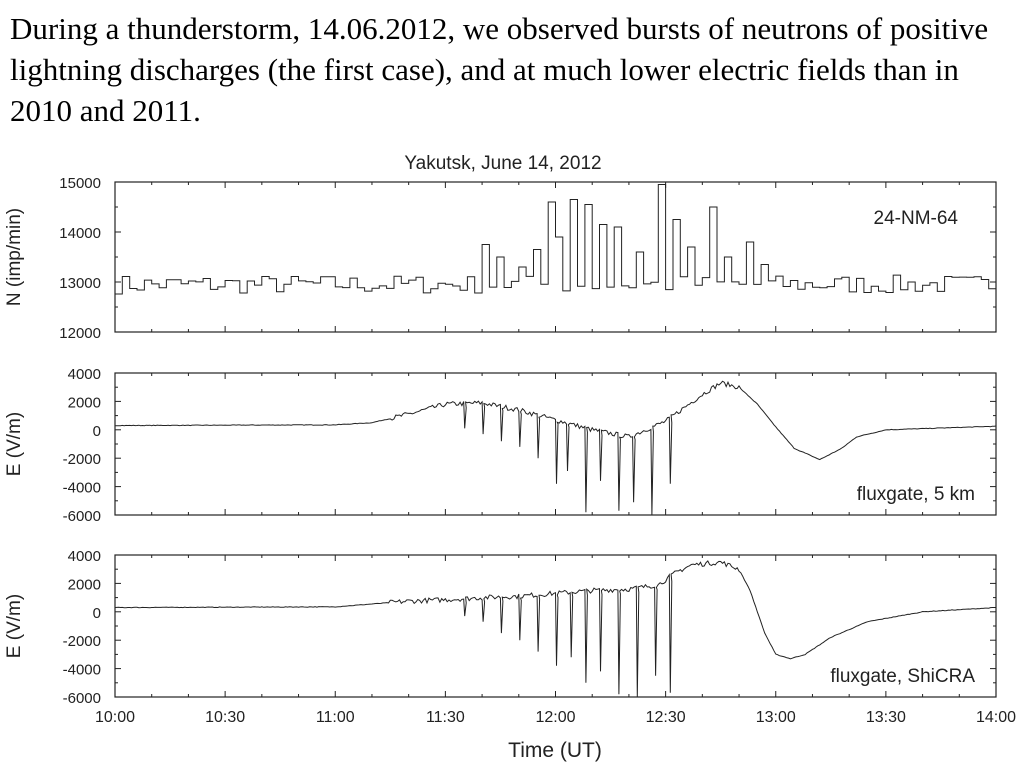 Image resolution: width=1024 pixels, height=768 pixels. I want to click on y-tick-label: 12000, so click(80, 333).